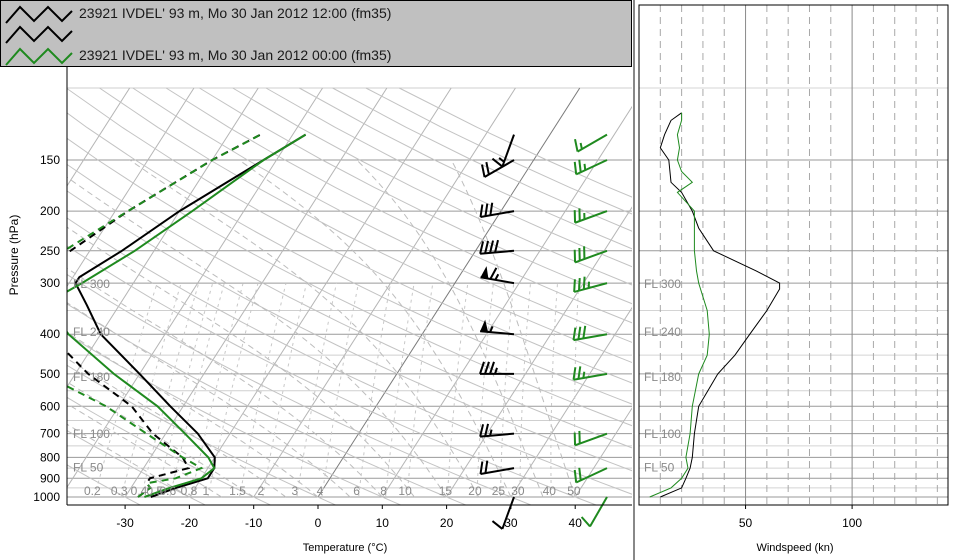 The height and width of the screenshot is (560, 953). I want to click on mixing-ratio-label: 0.6, so click(167, 491).